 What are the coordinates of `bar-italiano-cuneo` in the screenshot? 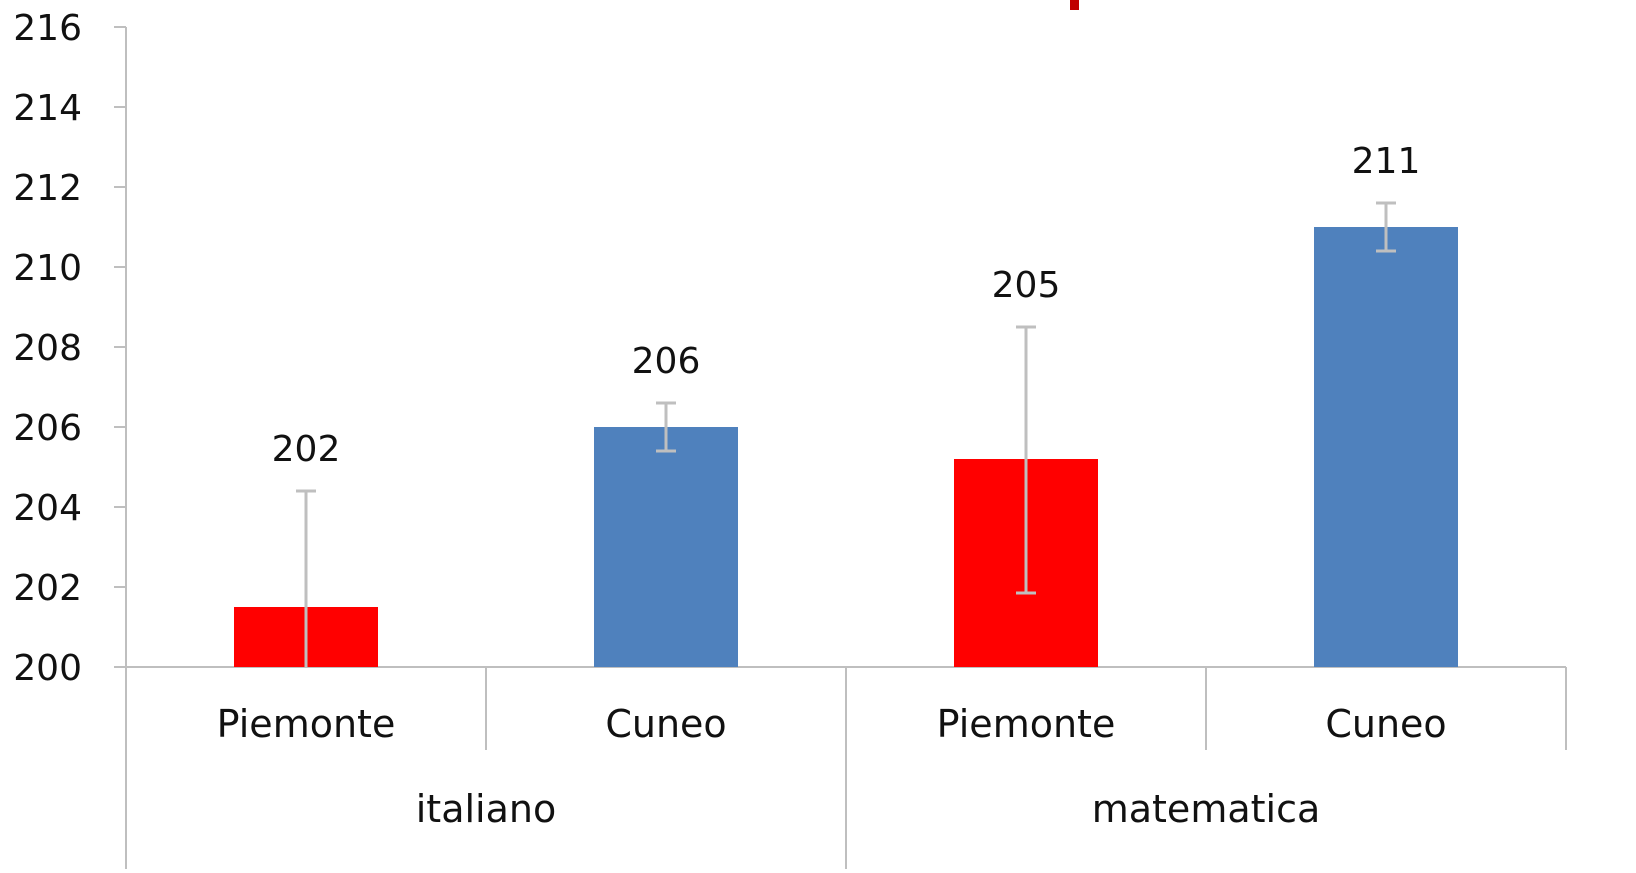 It's located at (666, 547).